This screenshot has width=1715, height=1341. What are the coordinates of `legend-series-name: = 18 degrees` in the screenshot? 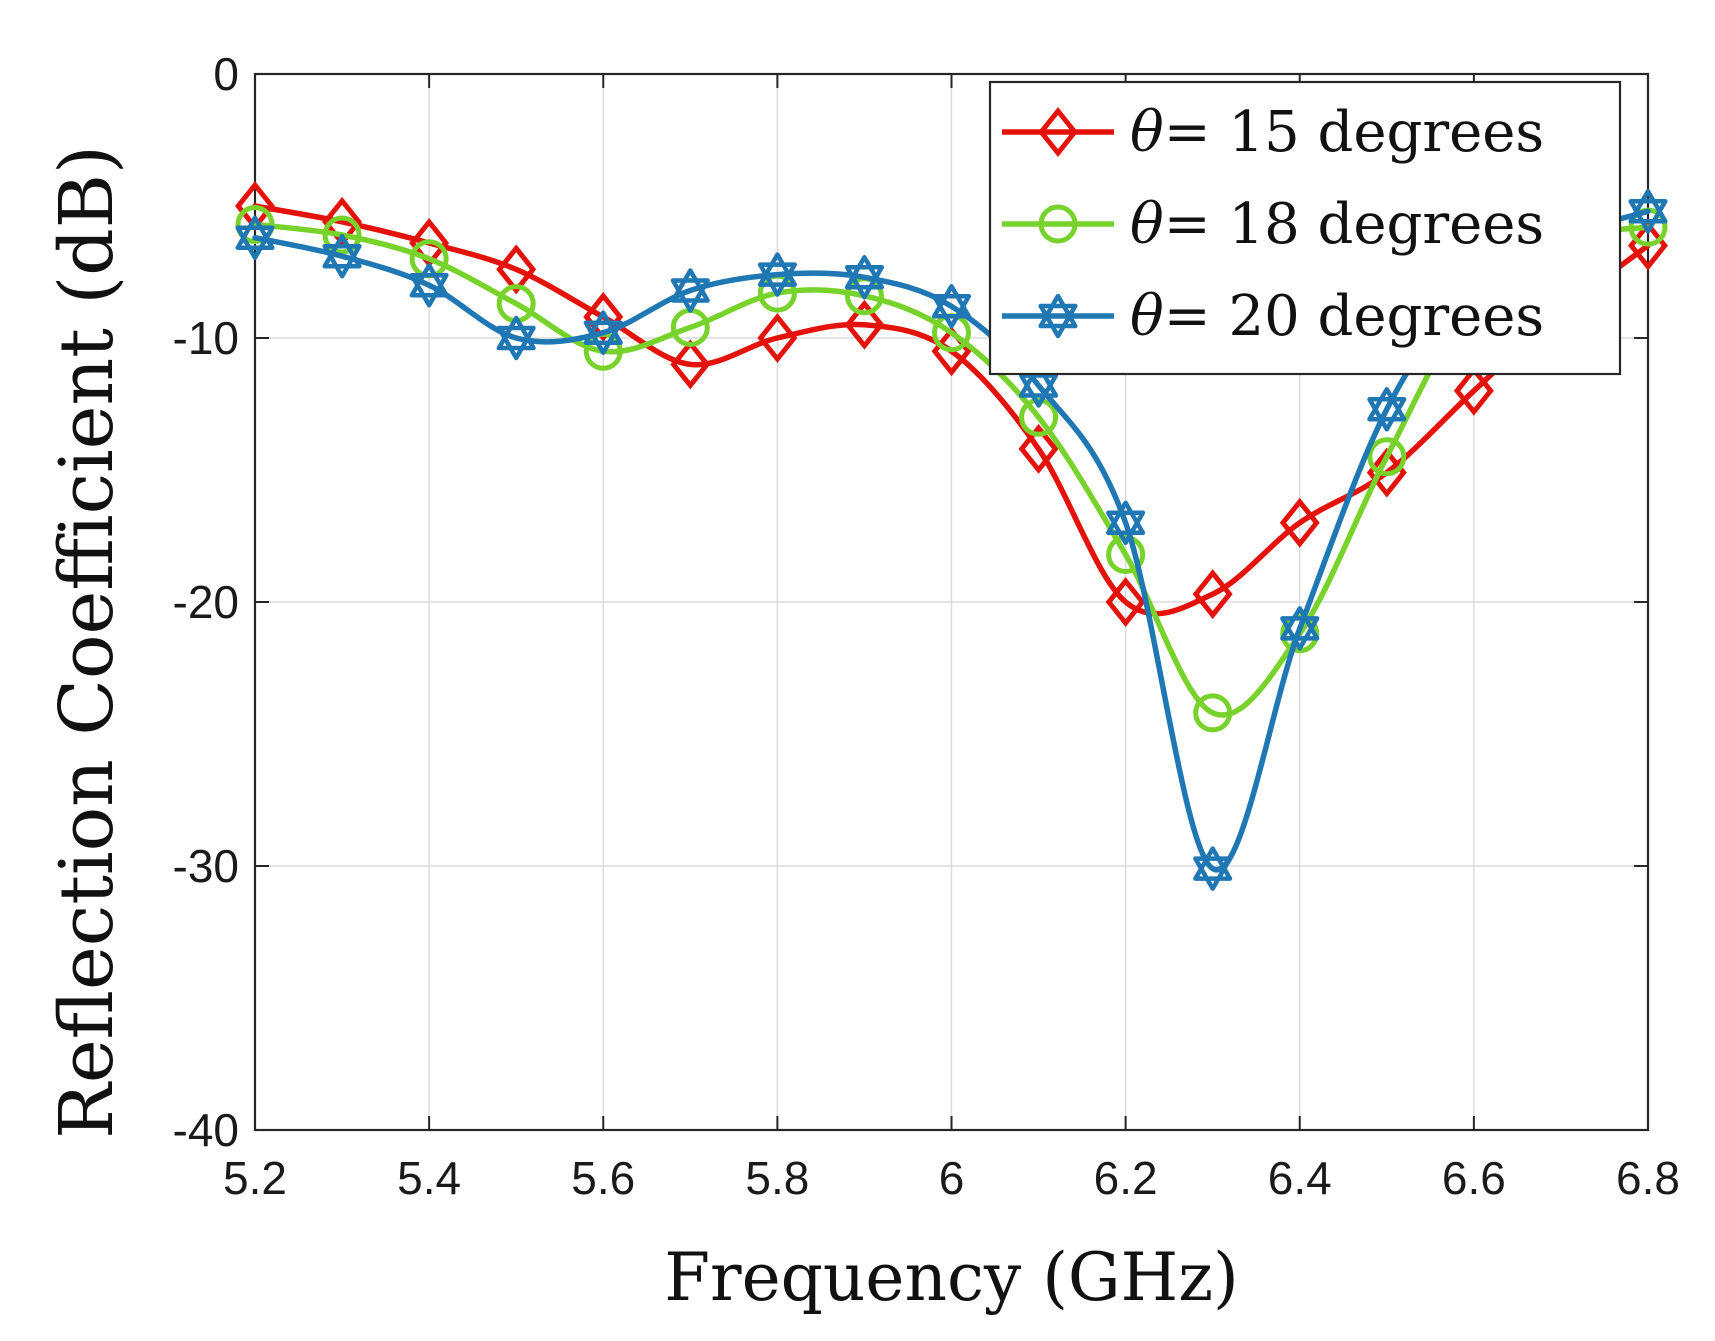 It's located at (1354, 224).